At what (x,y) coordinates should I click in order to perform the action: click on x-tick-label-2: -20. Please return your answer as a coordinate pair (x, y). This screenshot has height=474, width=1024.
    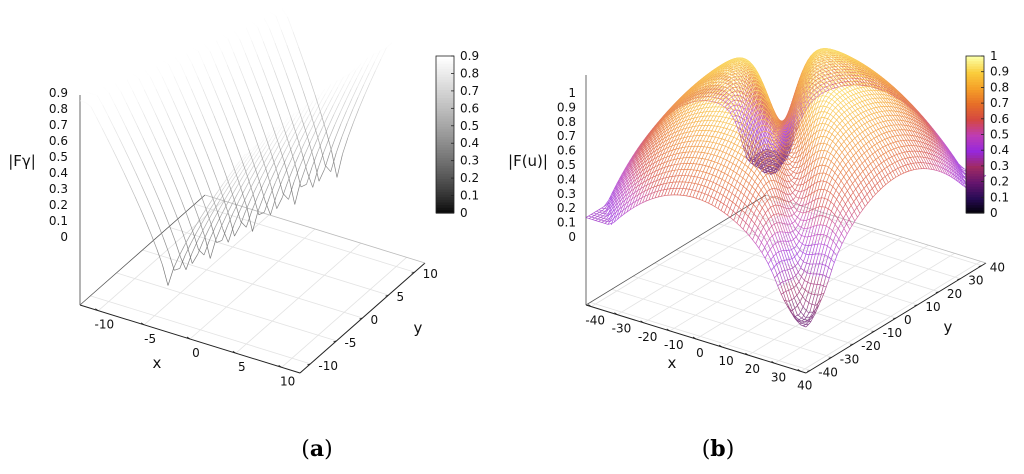
    Looking at the image, I should click on (648, 337).